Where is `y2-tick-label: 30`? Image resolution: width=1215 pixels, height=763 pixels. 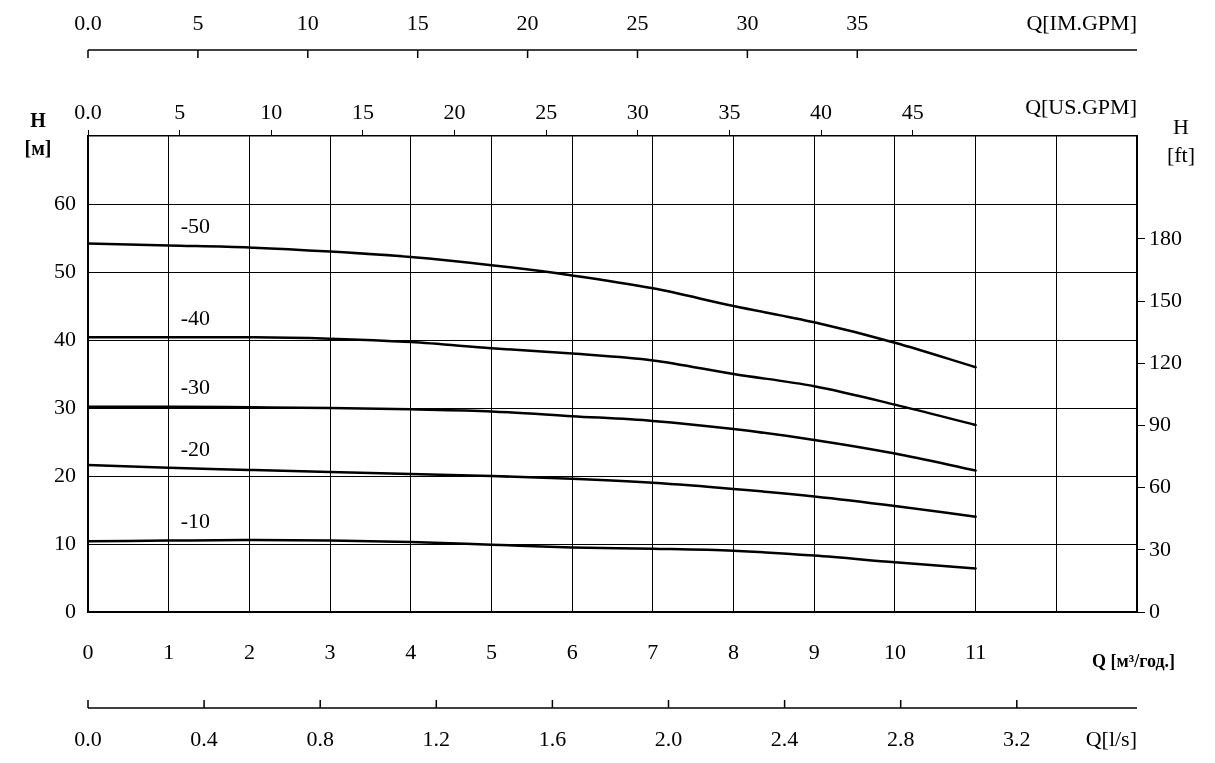
y2-tick-label: 30 is located at coordinates (1160, 548).